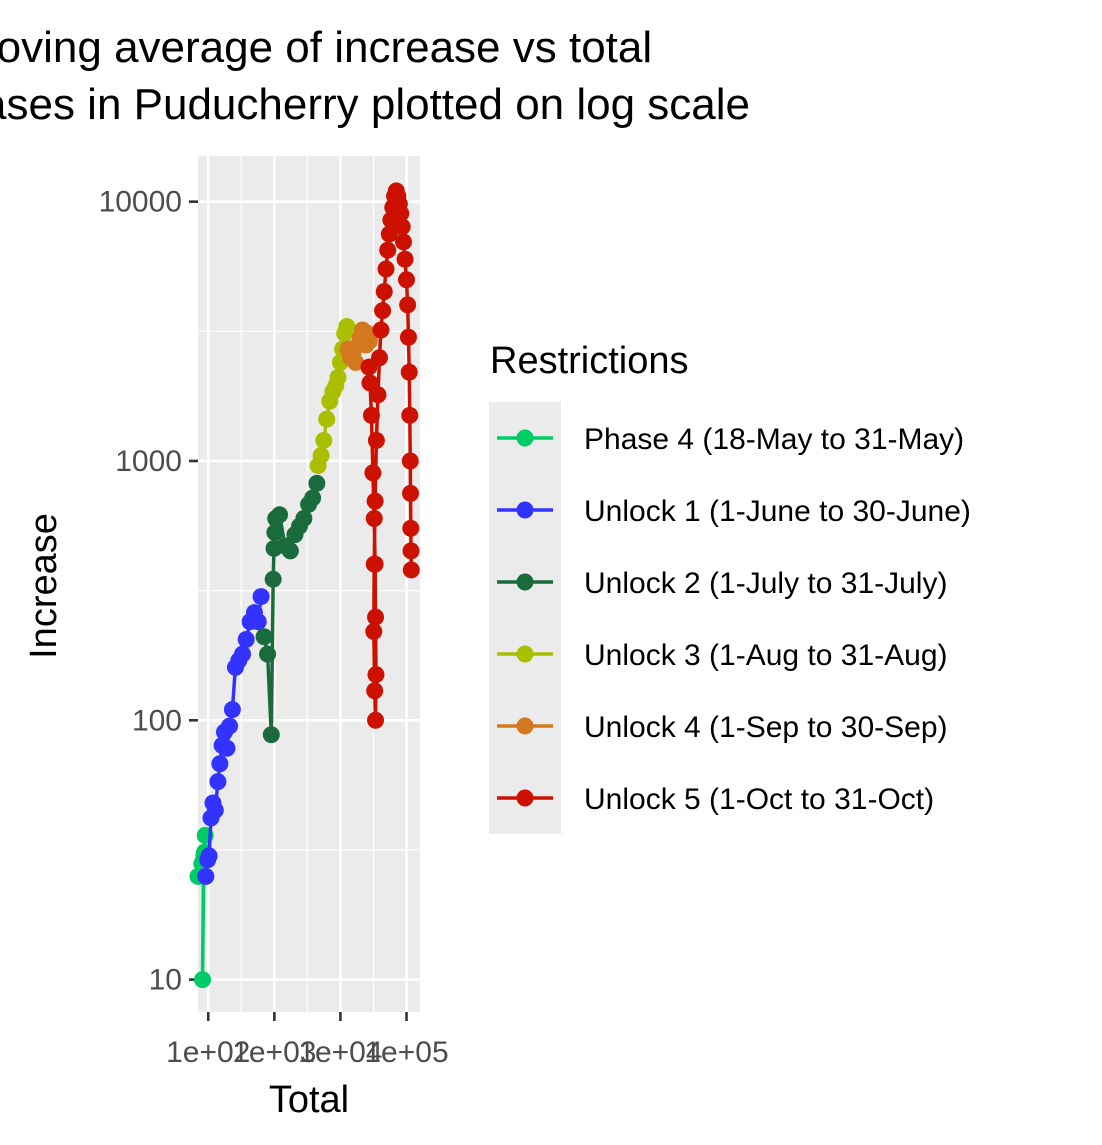 Image resolution: width=1102 pixels, height=1145 pixels. What do you see at coordinates (774, 439) in the screenshot?
I see `legend-label: Phase 4 (18-May to 31-May)` at bounding box center [774, 439].